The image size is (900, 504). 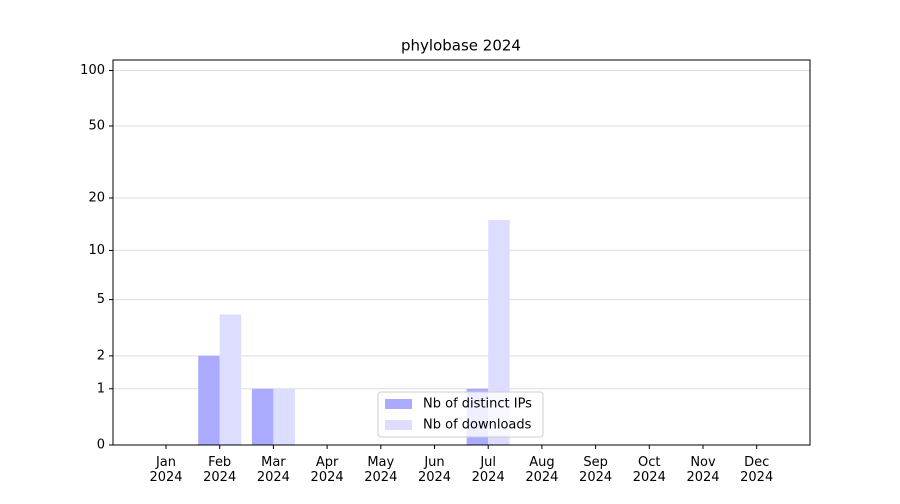 What do you see at coordinates (477, 425) in the screenshot?
I see `legend-label: Nb of downloads` at bounding box center [477, 425].